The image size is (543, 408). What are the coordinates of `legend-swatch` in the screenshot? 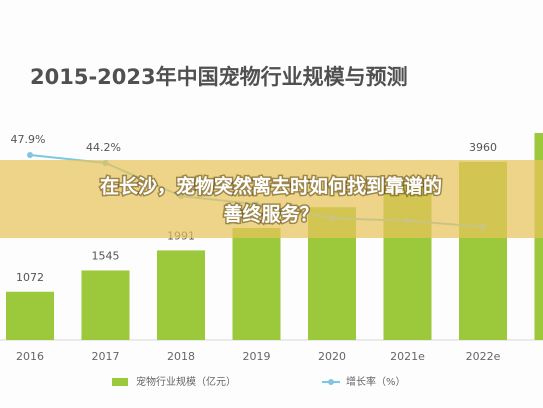 It's located at (120, 382).